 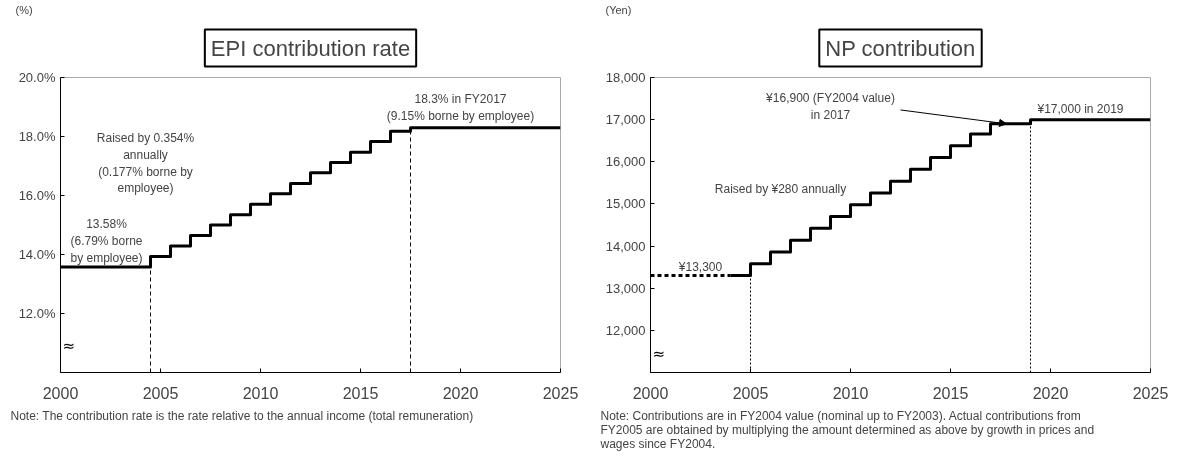 I want to click on annotation: 18.3% in FY2017 (9.15% borne by employee), so click(x=460, y=108).